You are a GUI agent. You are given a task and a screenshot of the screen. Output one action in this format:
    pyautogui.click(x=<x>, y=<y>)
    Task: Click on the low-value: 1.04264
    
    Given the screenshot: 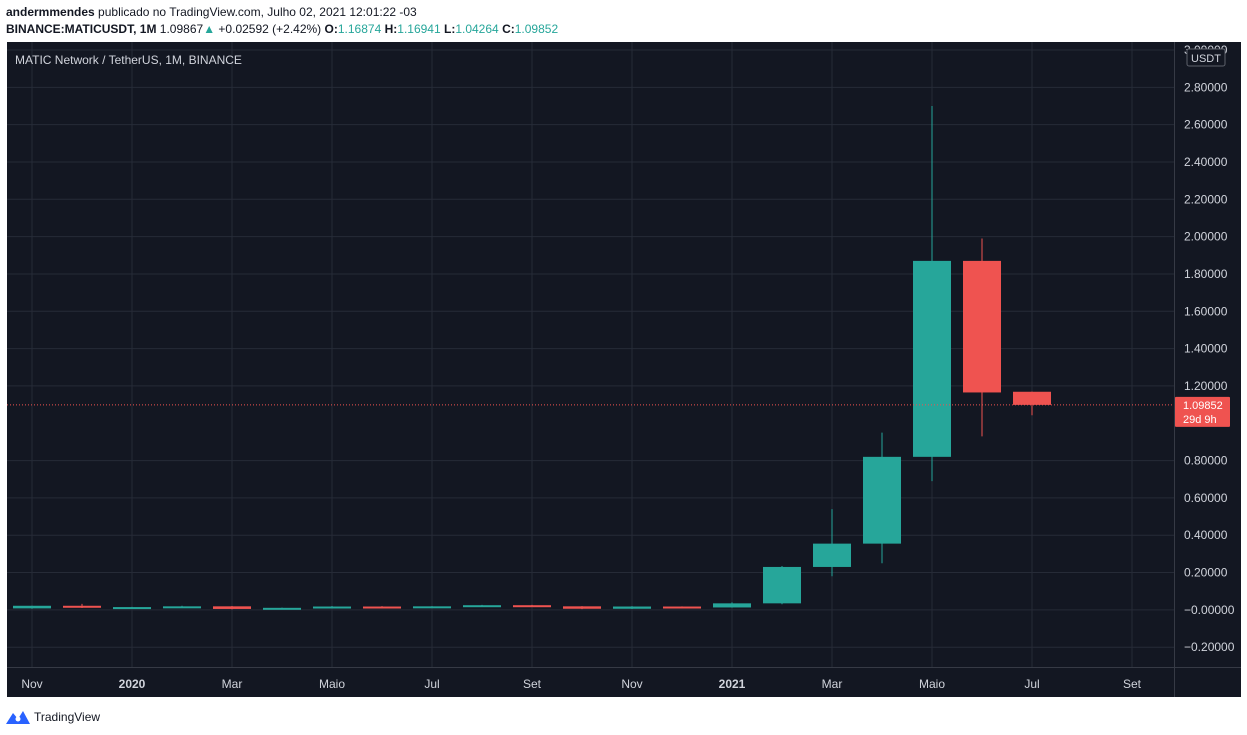 What is the action you would take?
    pyautogui.click(x=477, y=29)
    